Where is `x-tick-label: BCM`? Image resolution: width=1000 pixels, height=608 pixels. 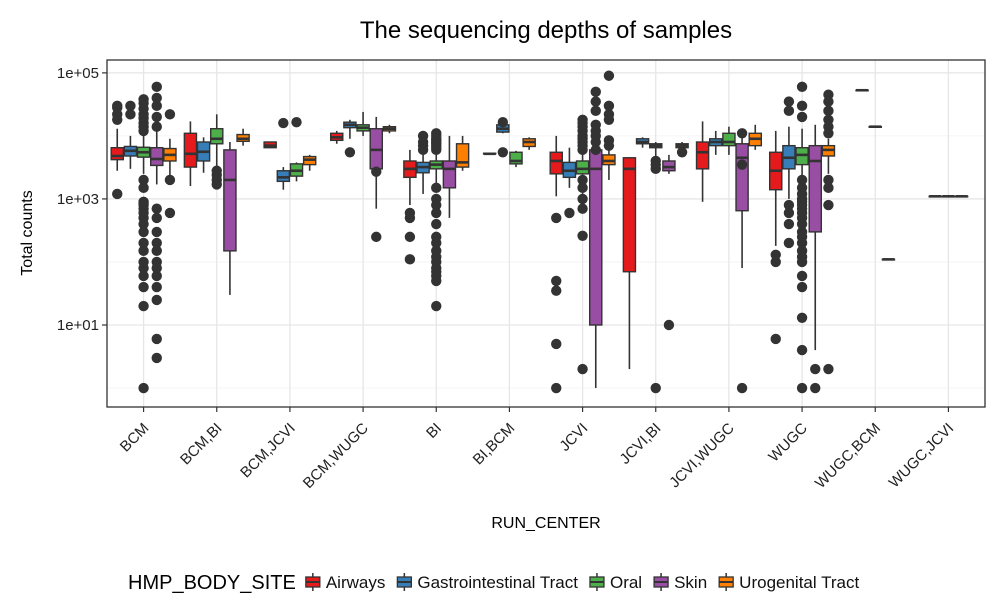
x-tick-label: BCM is located at coordinates (135, 438).